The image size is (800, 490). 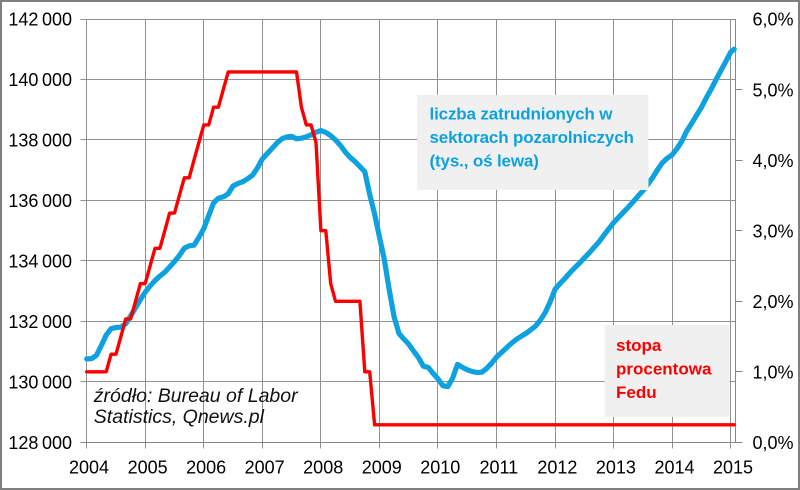 I want to click on svg-text: 136 000, so click(x=40, y=201).